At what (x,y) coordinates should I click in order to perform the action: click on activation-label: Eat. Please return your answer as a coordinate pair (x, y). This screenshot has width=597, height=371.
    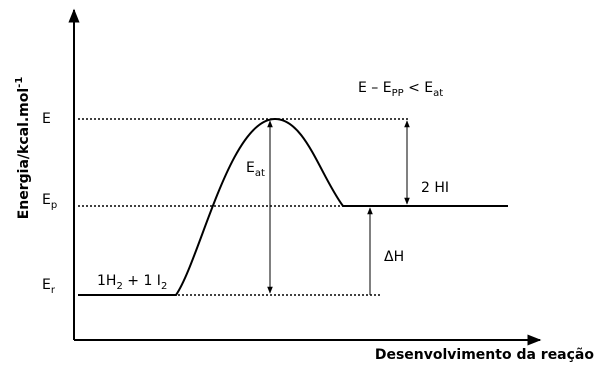
    Looking at the image, I should click on (255, 169).